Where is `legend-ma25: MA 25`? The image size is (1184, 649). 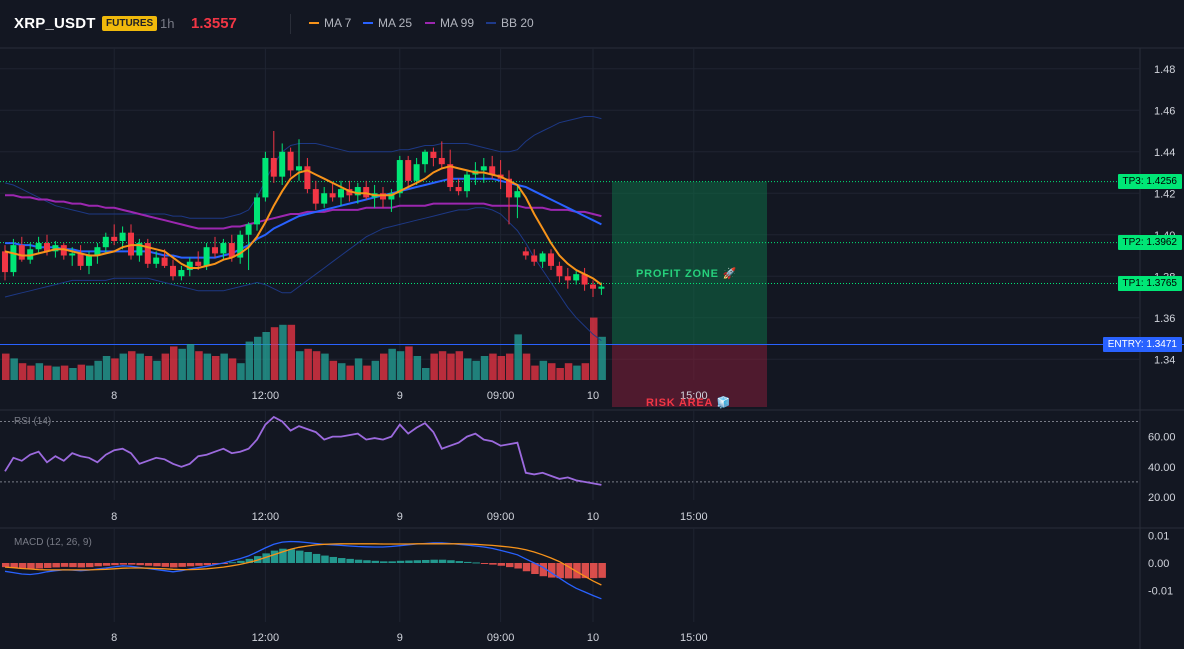 legend-ma25: MA 25 is located at coordinates (387, 23).